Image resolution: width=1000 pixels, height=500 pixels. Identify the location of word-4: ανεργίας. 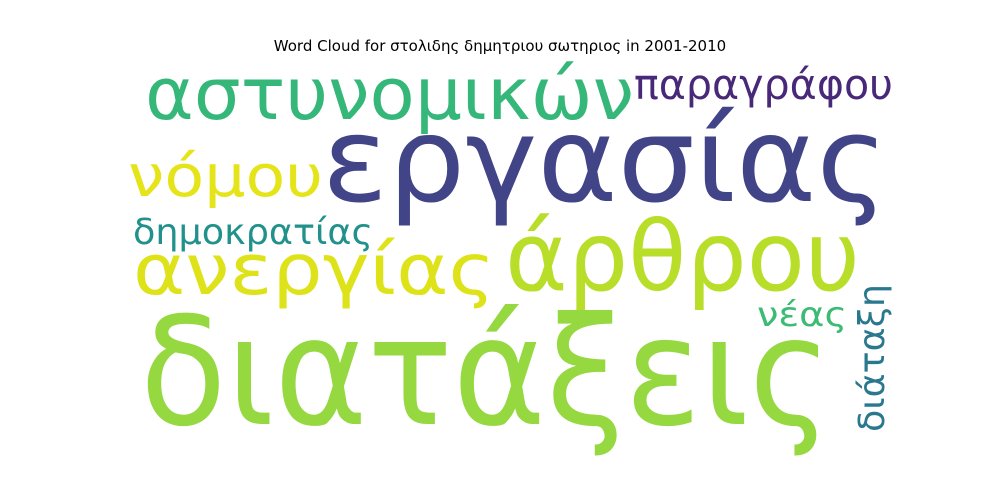
(314, 270).